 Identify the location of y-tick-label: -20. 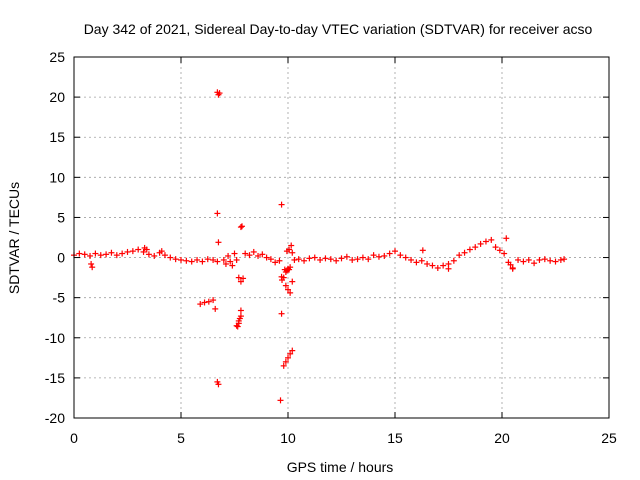
(55, 418).